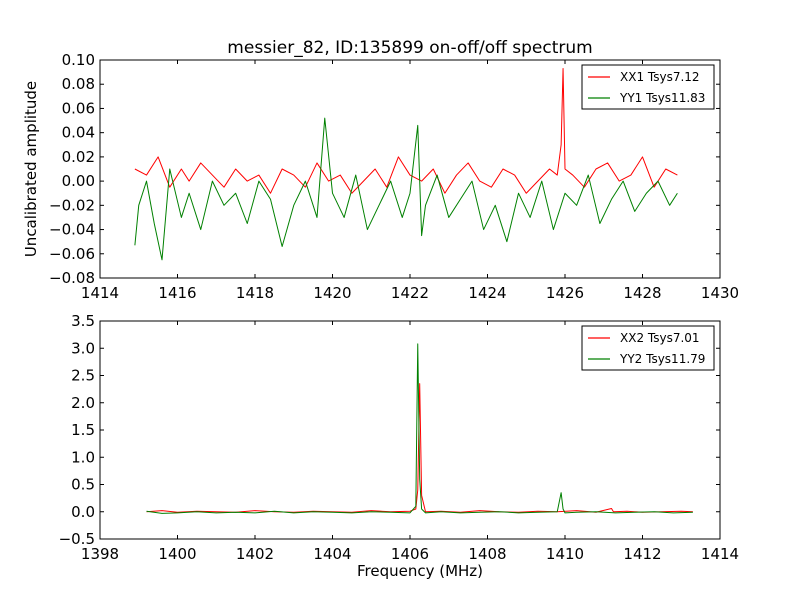  Describe the element at coordinates (78, 108) in the screenshot. I see `y-tick-label: 0.06` at that location.